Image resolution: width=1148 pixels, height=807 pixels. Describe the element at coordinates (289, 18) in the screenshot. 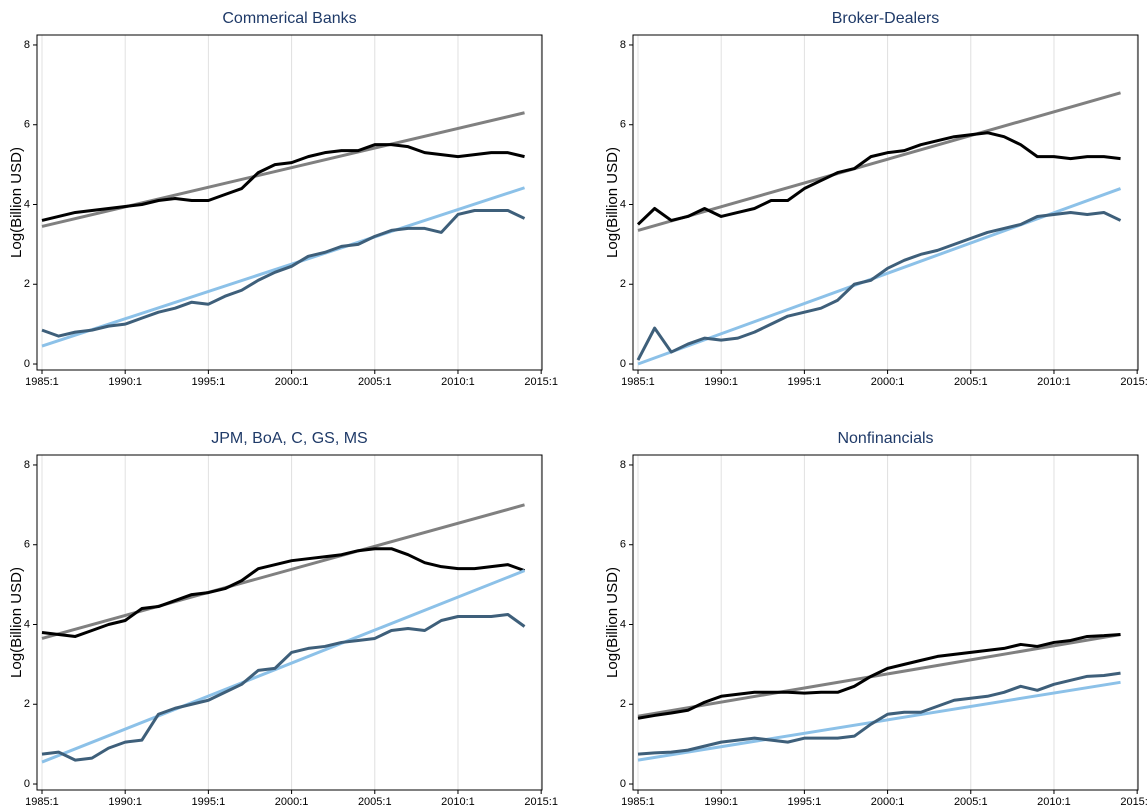

I see `chart-title: Commerical Banks` at that location.